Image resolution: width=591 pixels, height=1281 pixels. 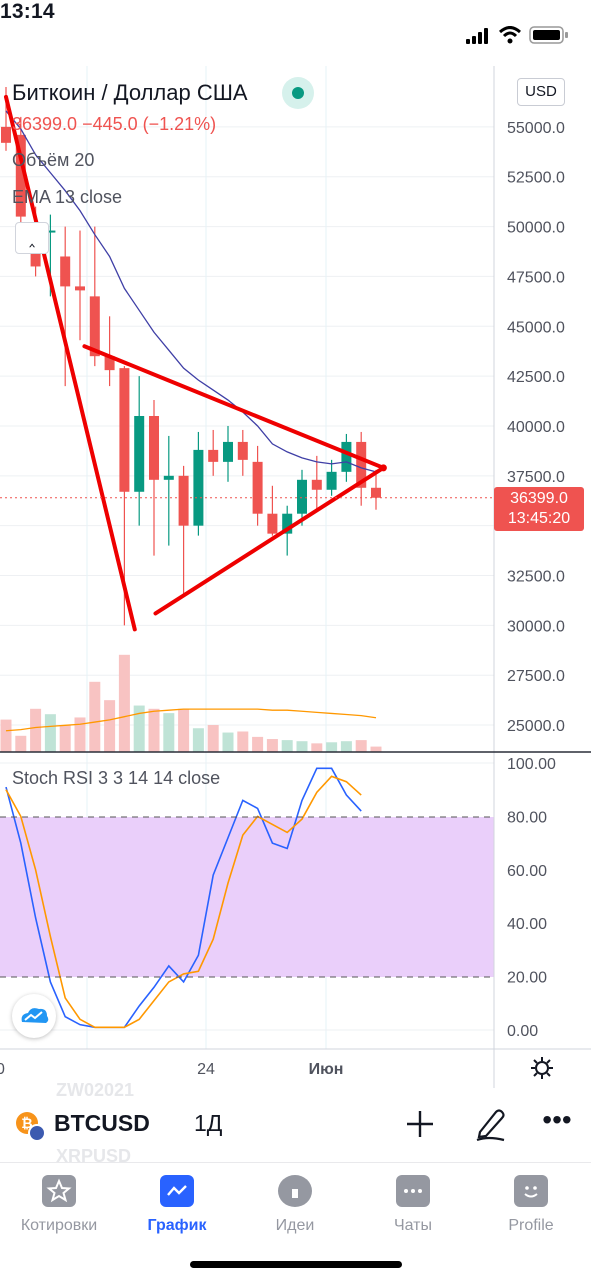 I want to click on price-axis-label: 27500.0, so click(x=536, y=676).